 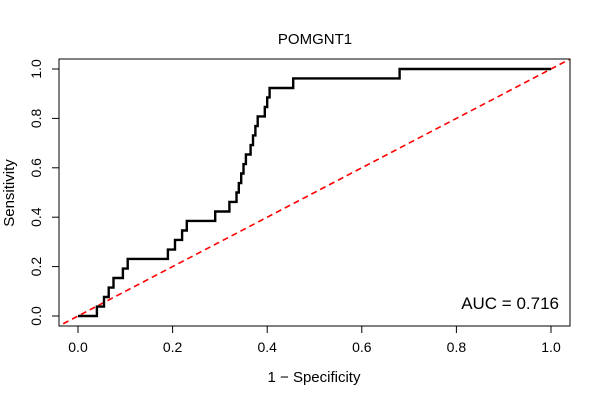 I want to click on x-tick-label: 0.8, so click(x=457, y=347).